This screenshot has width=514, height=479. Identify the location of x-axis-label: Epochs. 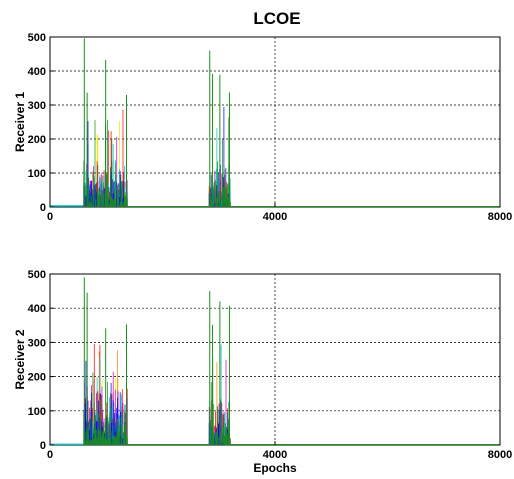
(275, 468).